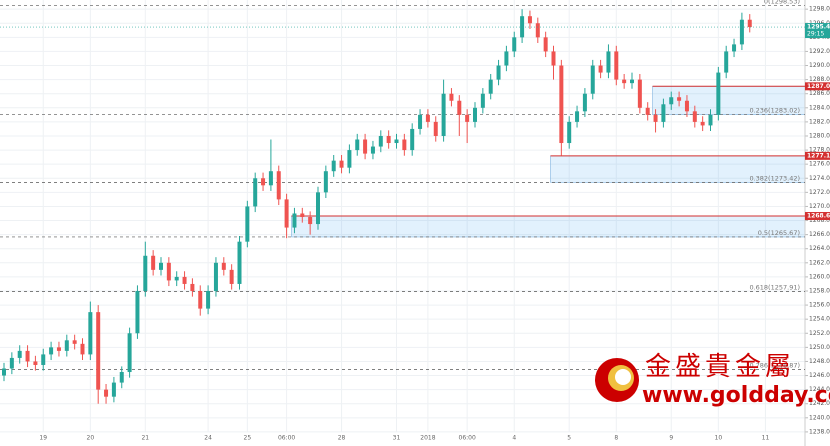 The width and height of the screenshot is (830, 446). Describe the element at coordinates (774, 288) in the screenshot. I see `fib-label: 0.618(1257.91)` at that location.